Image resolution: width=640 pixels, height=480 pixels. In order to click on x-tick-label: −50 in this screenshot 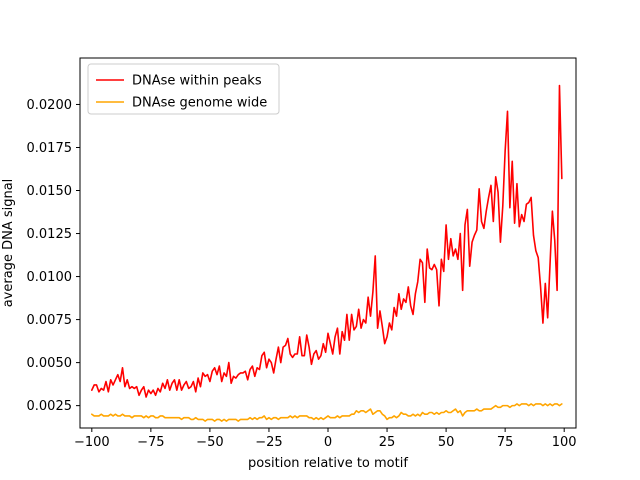, I will do `click(209, 442)`.